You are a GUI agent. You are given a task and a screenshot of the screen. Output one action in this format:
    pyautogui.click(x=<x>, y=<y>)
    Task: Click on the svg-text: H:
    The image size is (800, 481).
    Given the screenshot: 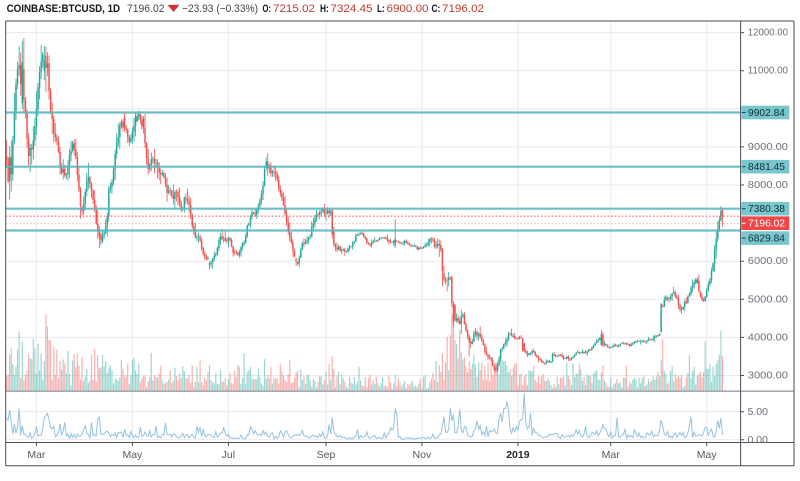 What is the action you would take?
    pyautogui.click(x=324, y=9)
    